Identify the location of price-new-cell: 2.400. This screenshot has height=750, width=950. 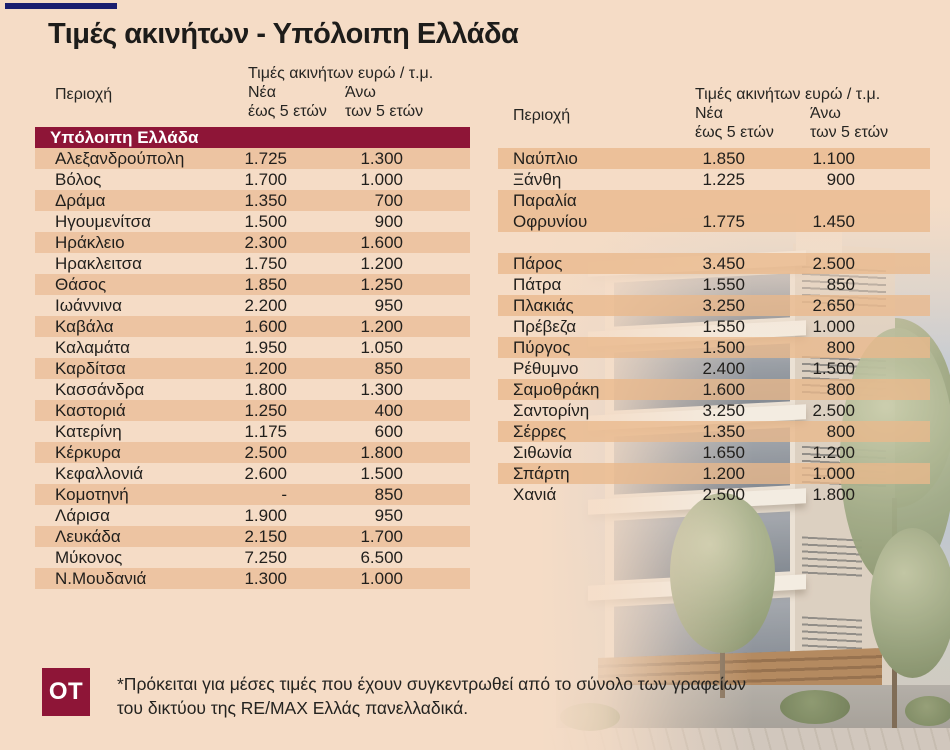
(723, 368).